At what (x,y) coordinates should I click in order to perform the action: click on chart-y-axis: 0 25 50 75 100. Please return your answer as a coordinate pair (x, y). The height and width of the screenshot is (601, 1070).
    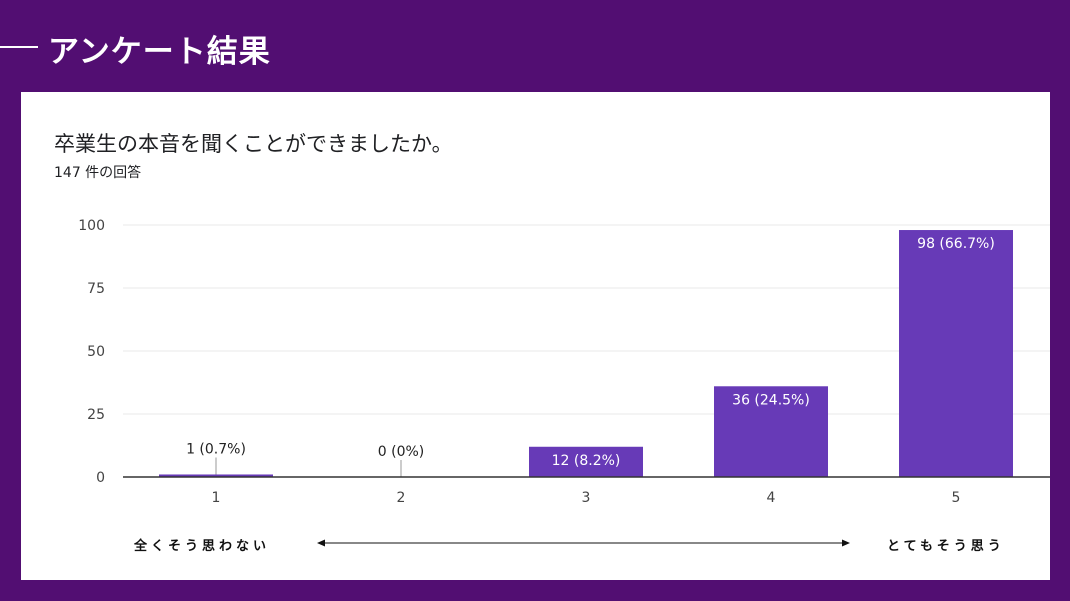
    Looking at the image, I should click on (91, 352).